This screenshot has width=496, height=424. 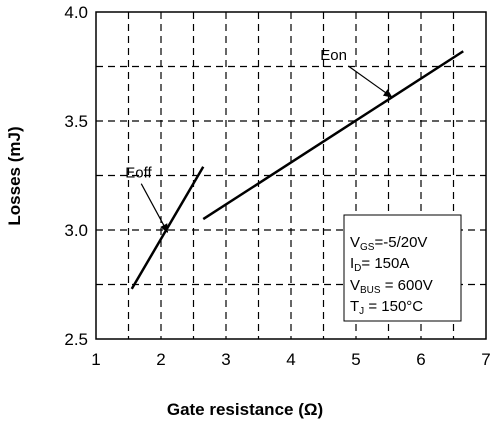 I want to click on x-tick-label: 7, so click(x=485, y=359).